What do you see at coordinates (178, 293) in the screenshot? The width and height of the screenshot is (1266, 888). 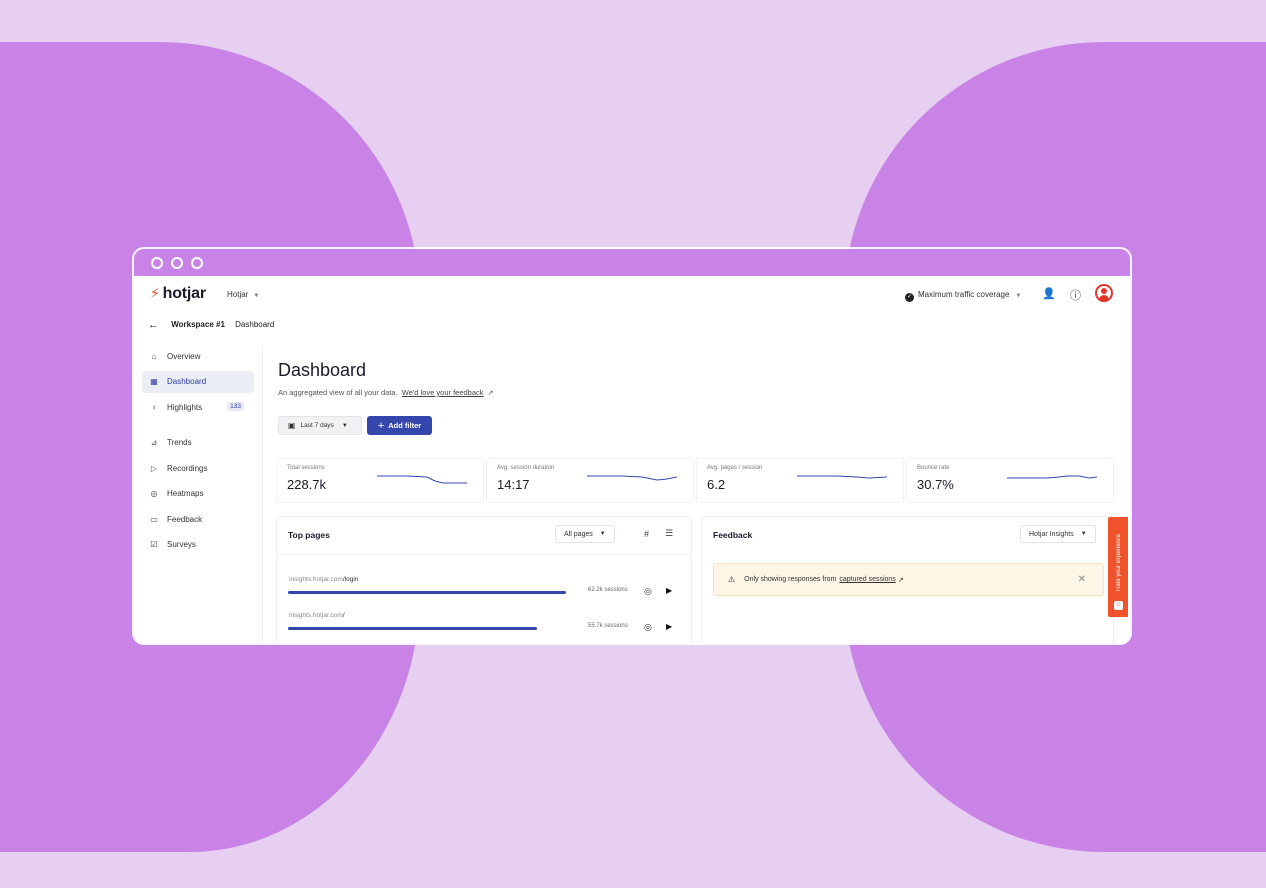 I see `hotjar-logo: ⚡ hotjar` at bounding box center [178, 293].